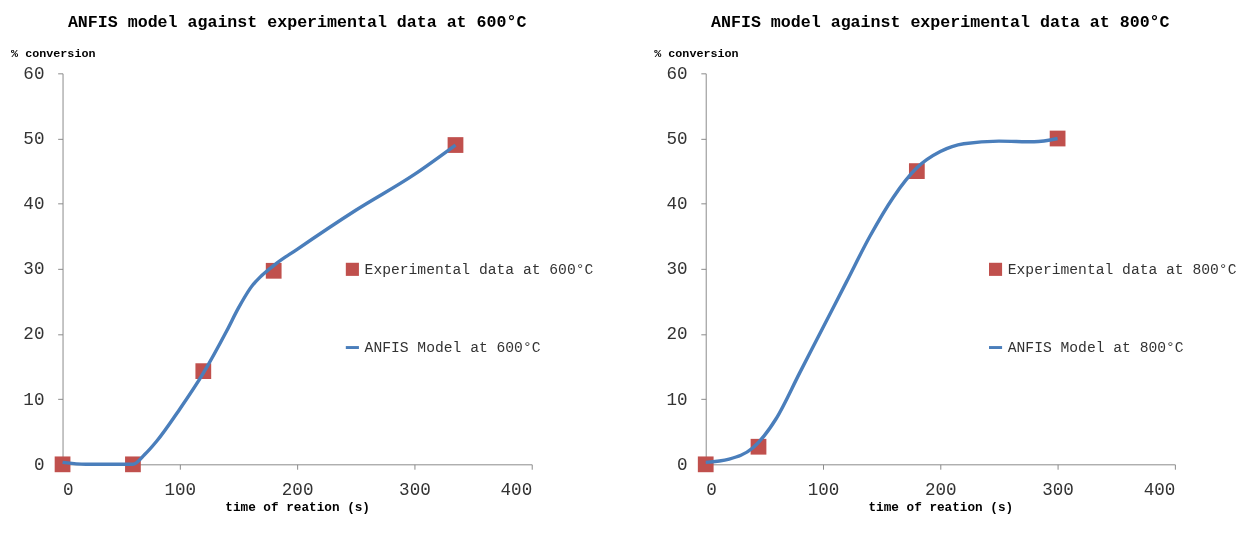 The image size is (1257, 536). Describe the element at coordinates (452, 348) in the screenshot. I see `legend-label: ANFIS Model at 600°C` at that location.